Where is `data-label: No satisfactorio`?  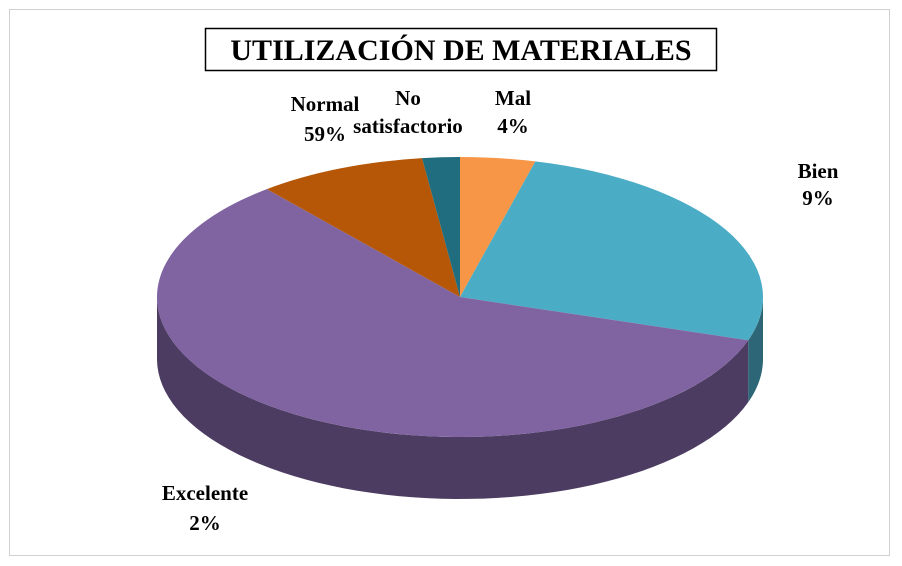 data-label: No satisfactorio is located at coordinates (408, 112).